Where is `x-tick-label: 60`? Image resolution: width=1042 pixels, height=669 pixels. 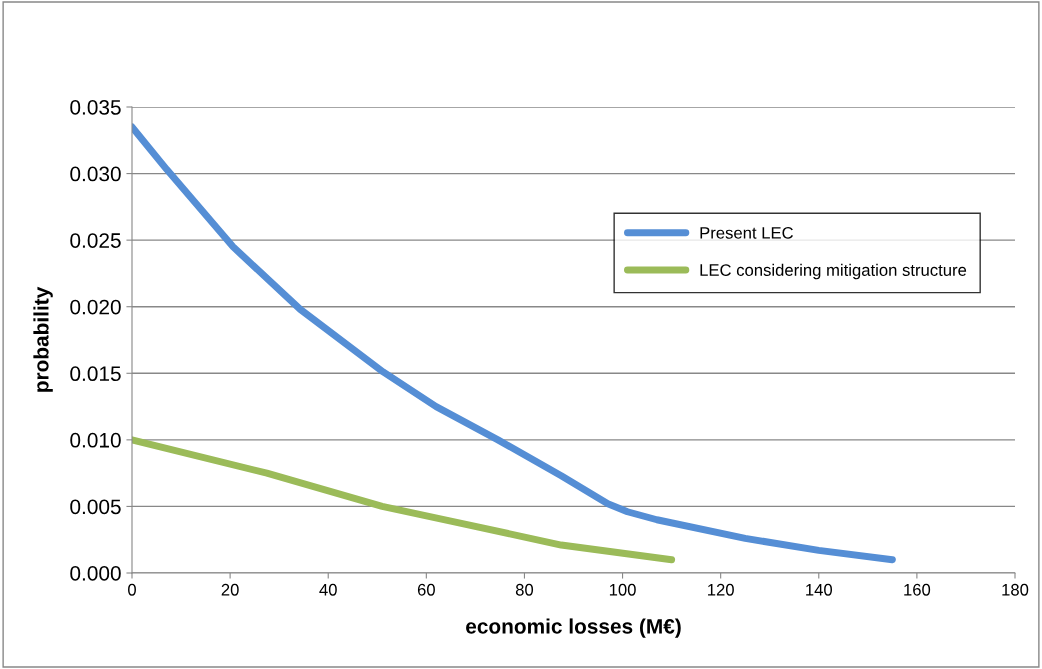 x-tick-label: 60 is located at coordinates (426, 589).